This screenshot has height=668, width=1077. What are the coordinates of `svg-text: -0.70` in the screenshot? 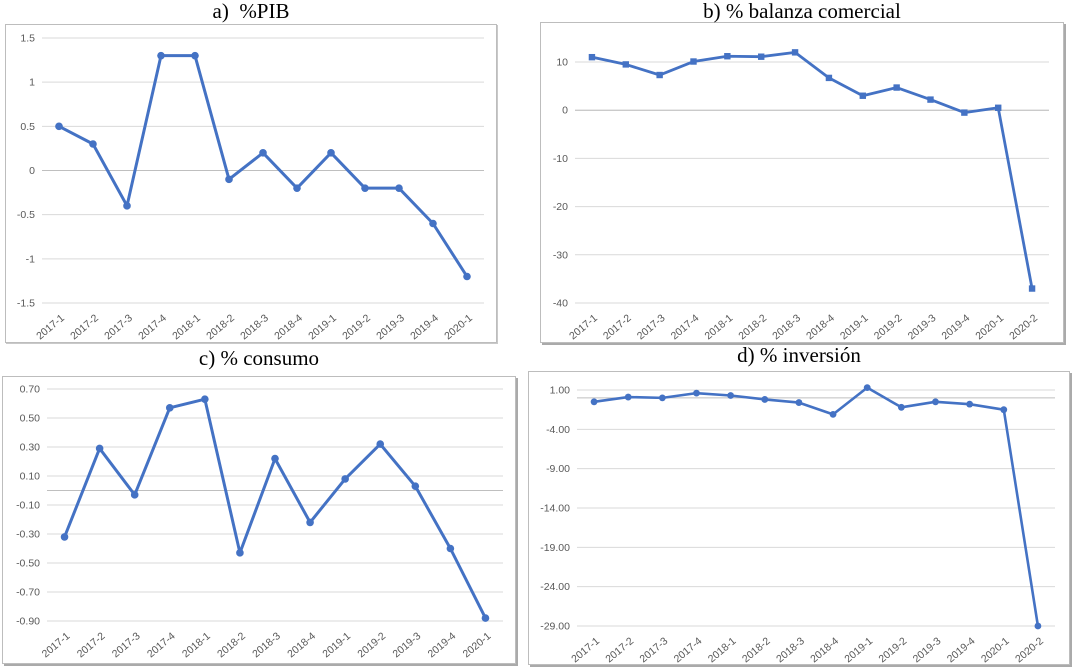 It's located at (28, 593).